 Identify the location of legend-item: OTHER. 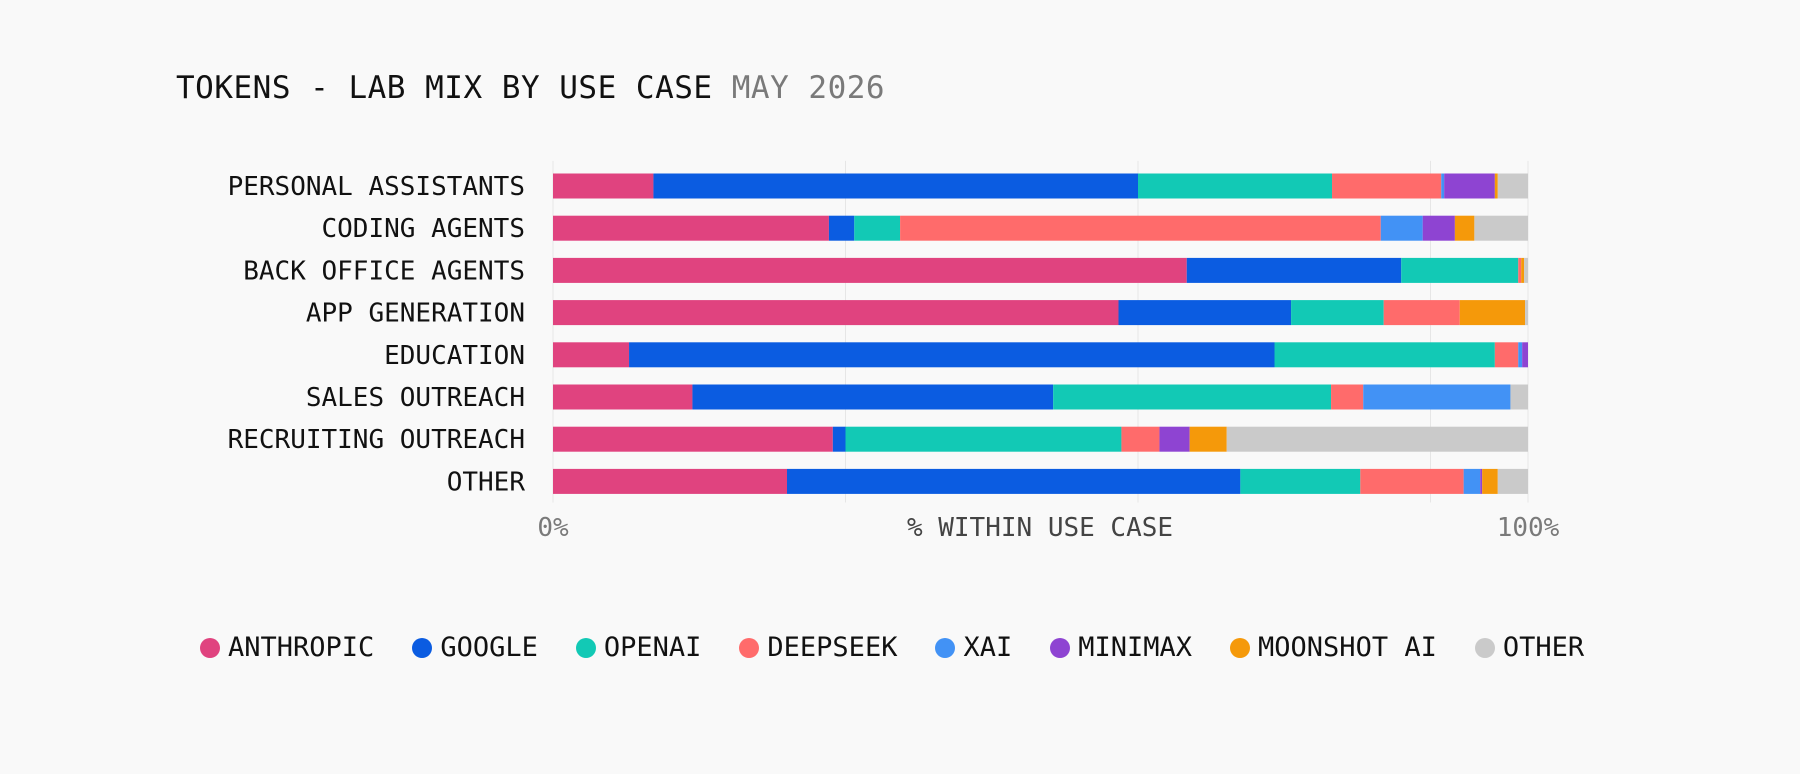
(1529, 647).